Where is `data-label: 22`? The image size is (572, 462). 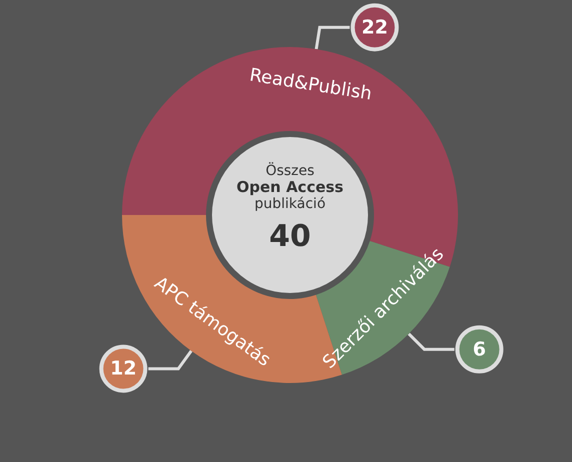 data-label: 22 is located at coordinates (374, 27).